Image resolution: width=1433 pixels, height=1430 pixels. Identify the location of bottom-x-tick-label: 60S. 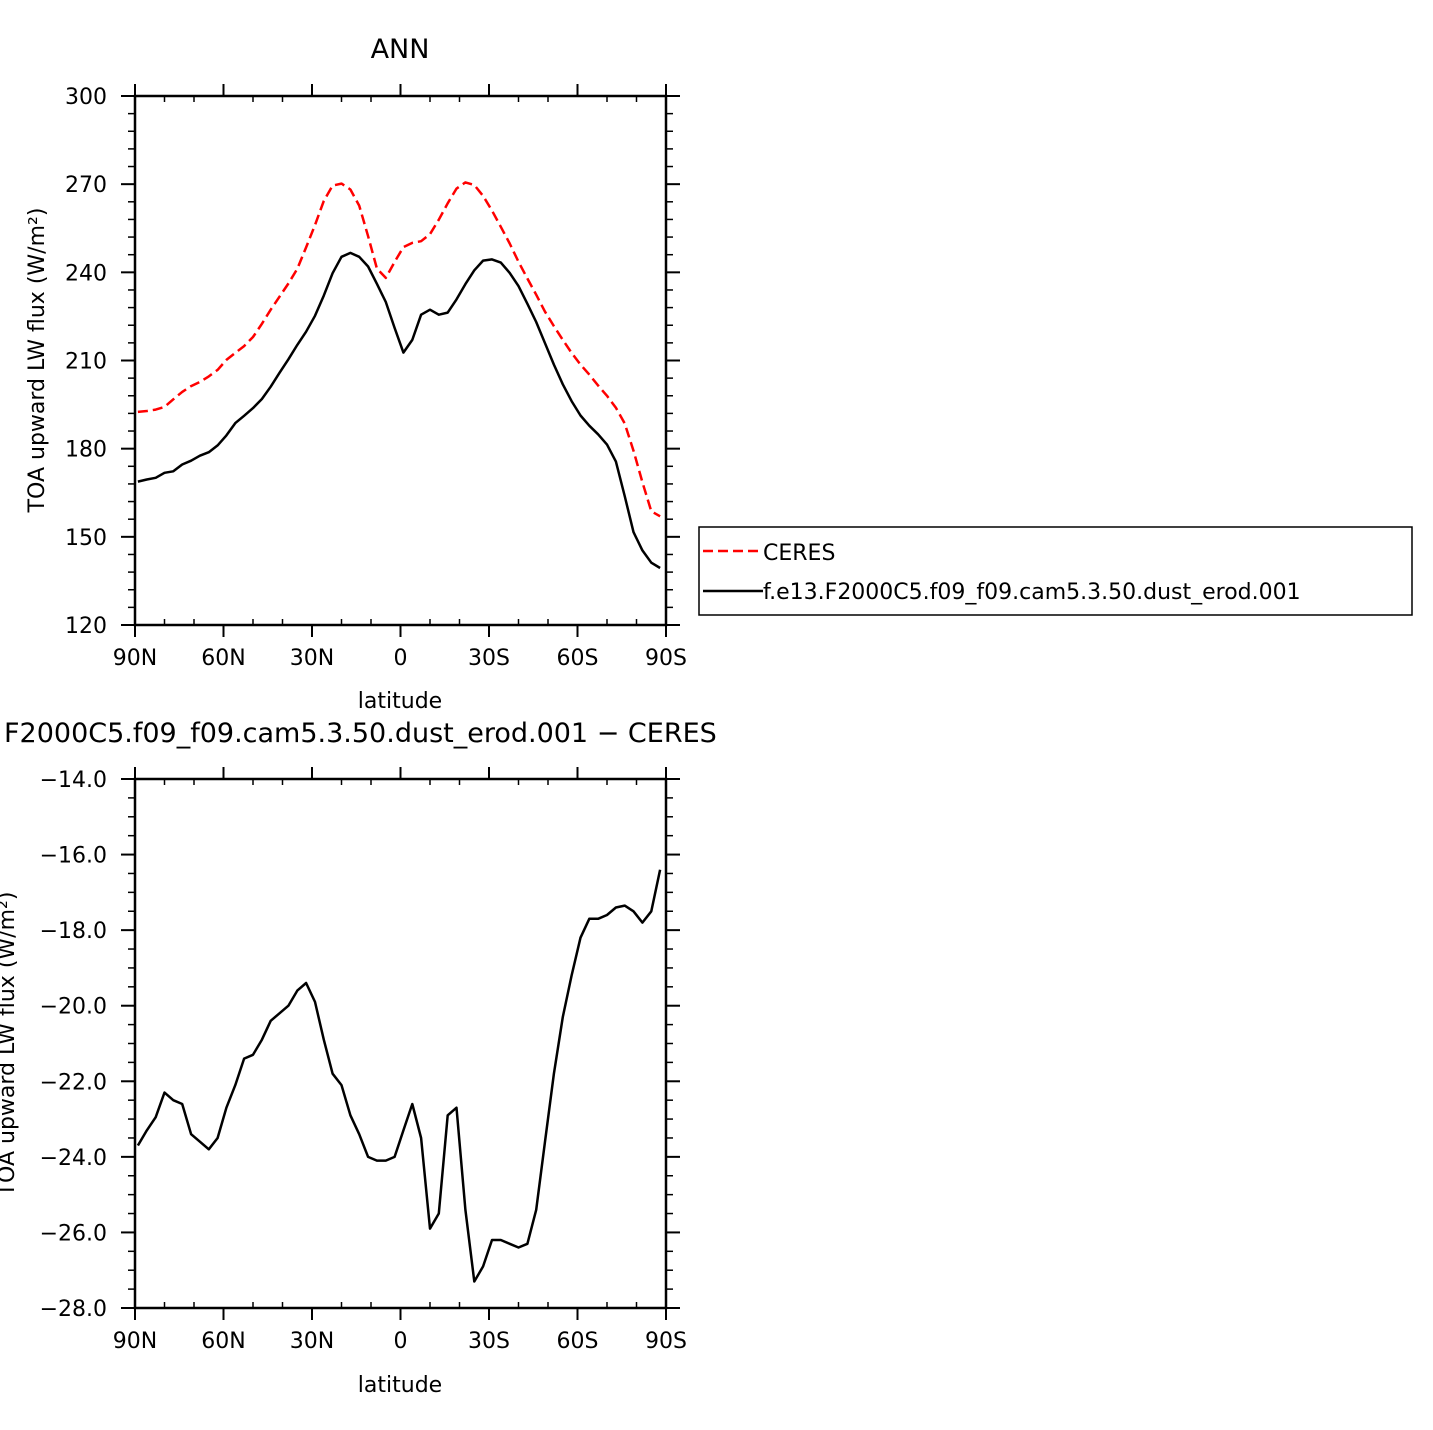
(578, 1341).